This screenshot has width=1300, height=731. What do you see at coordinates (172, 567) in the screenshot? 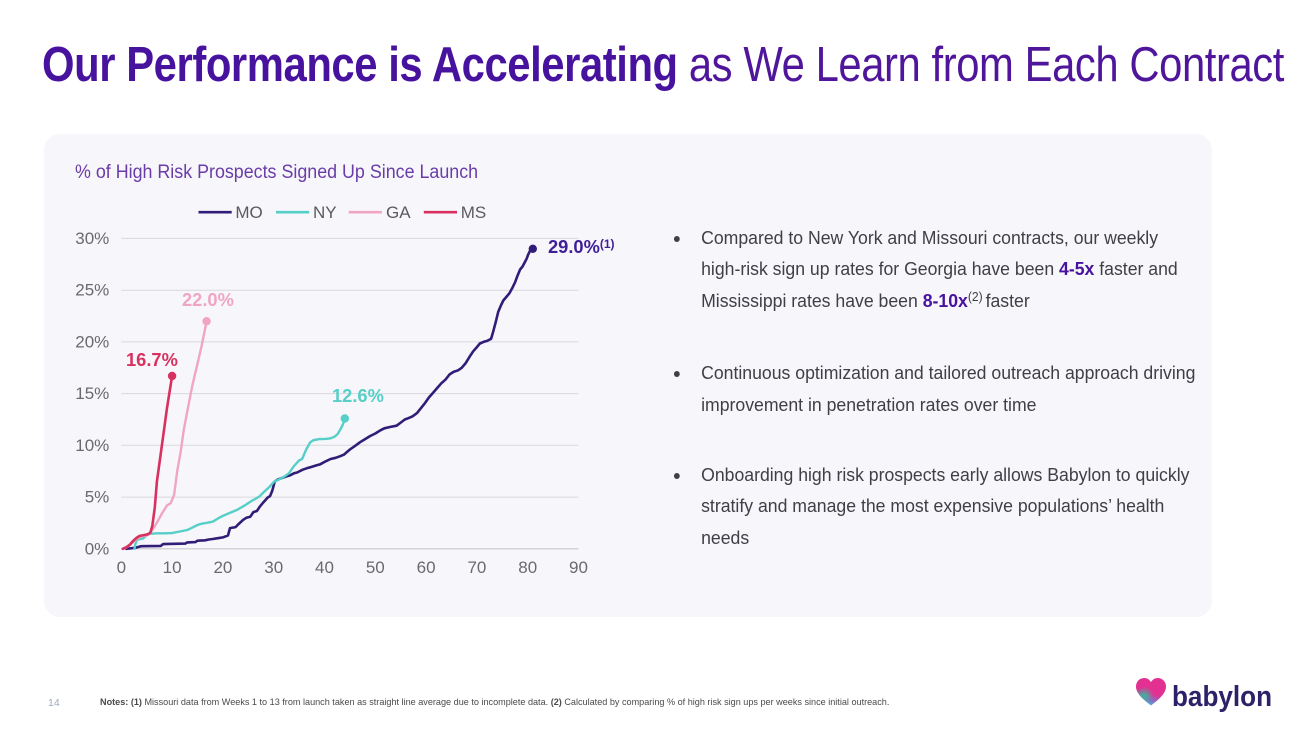
I see `svg-text: 10` at bounding box center [172, 567].